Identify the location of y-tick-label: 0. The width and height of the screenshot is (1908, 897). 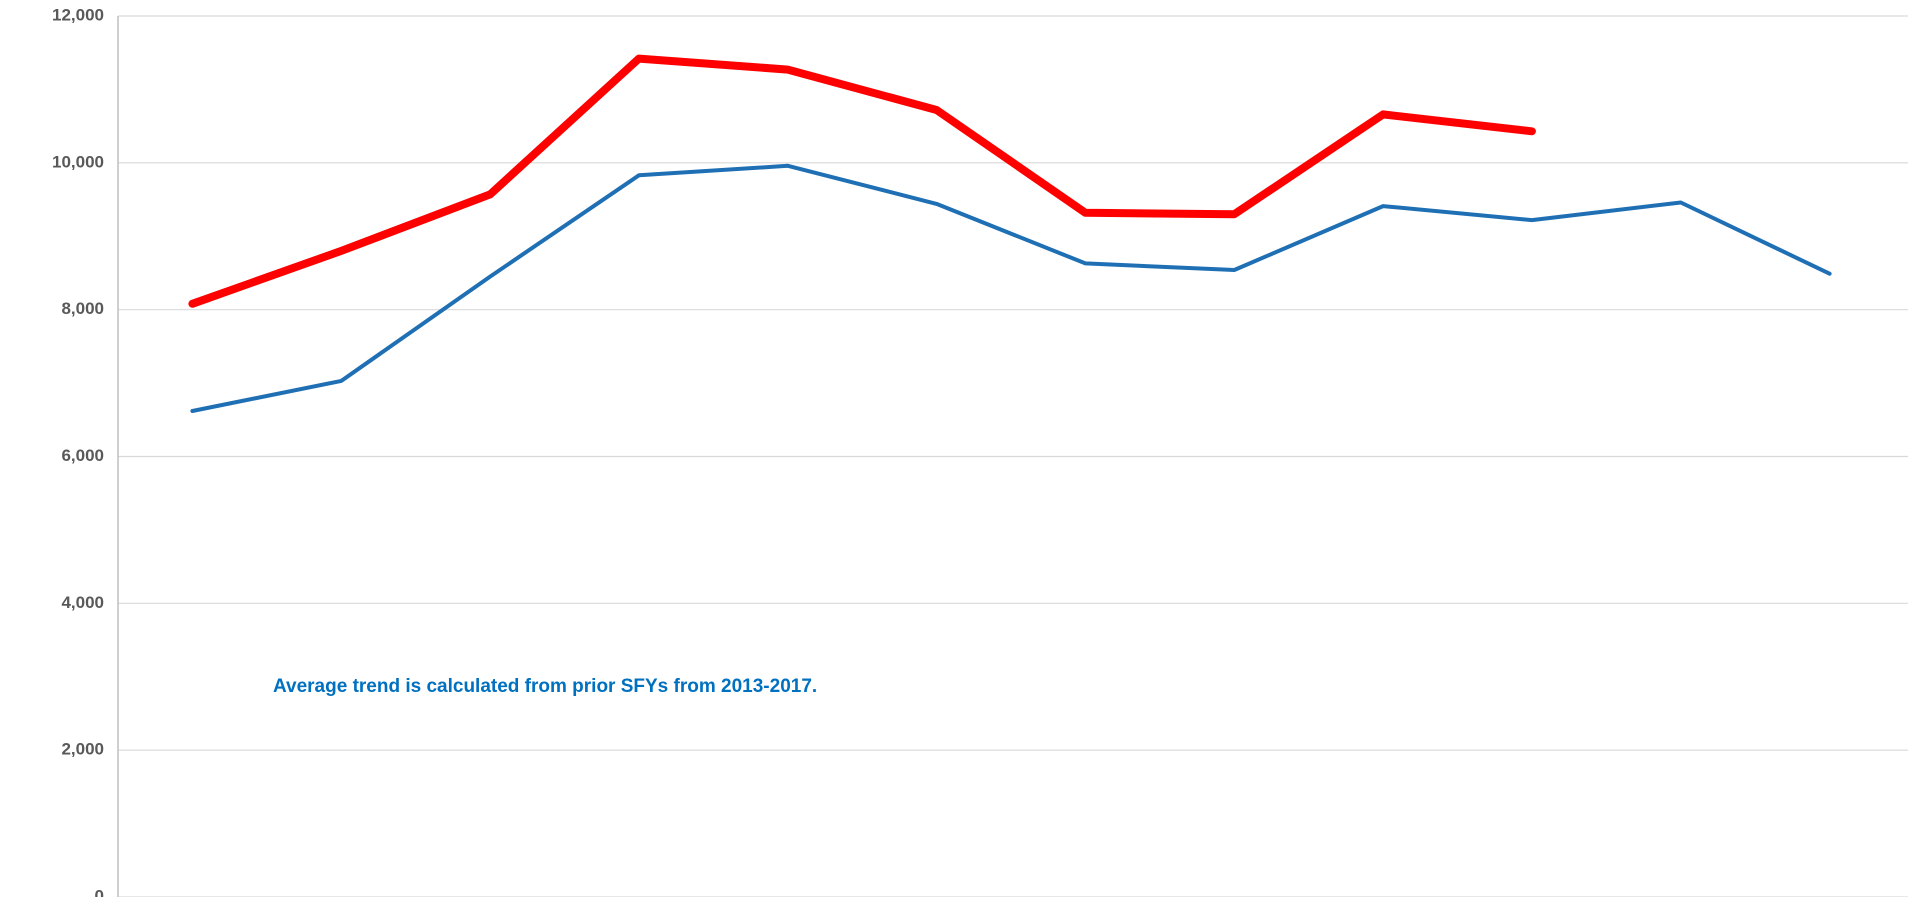
(99, 891).